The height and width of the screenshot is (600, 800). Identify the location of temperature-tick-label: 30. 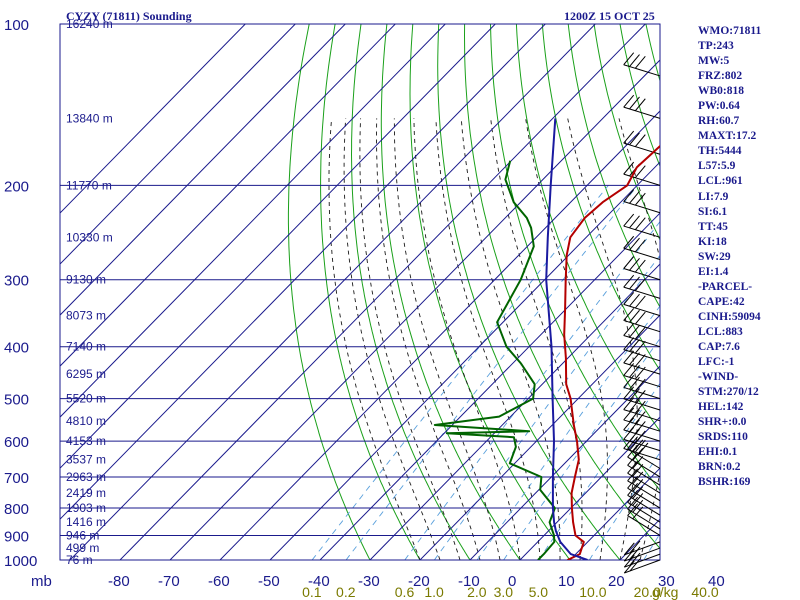
(666, 581).